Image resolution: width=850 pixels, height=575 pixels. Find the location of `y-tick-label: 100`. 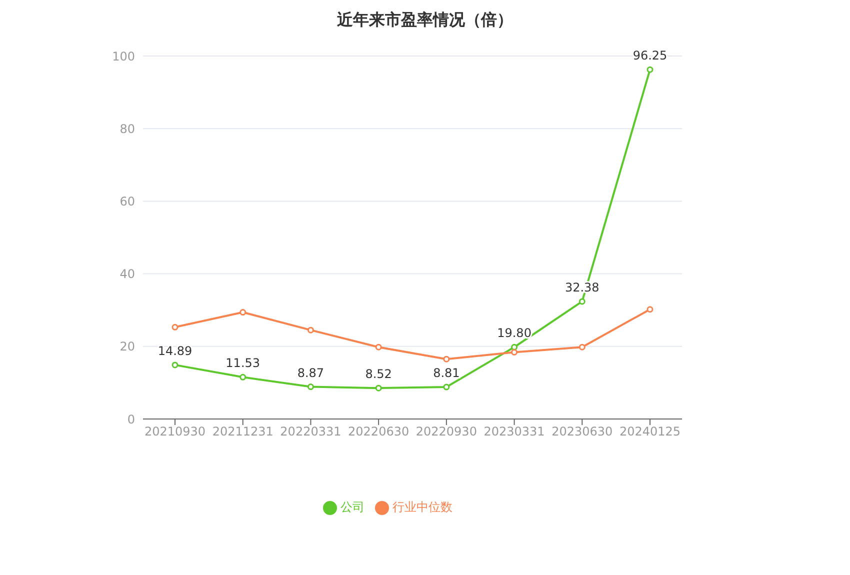

y-tick-label: 100 is located at coordinates (123, 56).